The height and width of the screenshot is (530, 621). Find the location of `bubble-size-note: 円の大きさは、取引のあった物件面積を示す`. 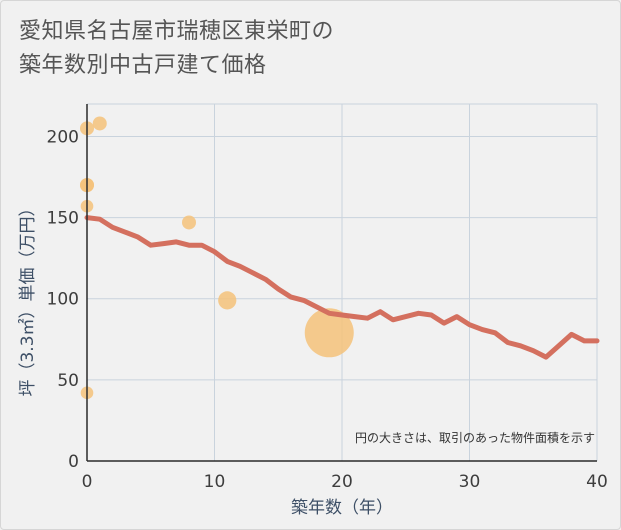

bubble-size-note: 円の大きさは、取引のあった物件面積を示す is located at coordinates (475, 437).